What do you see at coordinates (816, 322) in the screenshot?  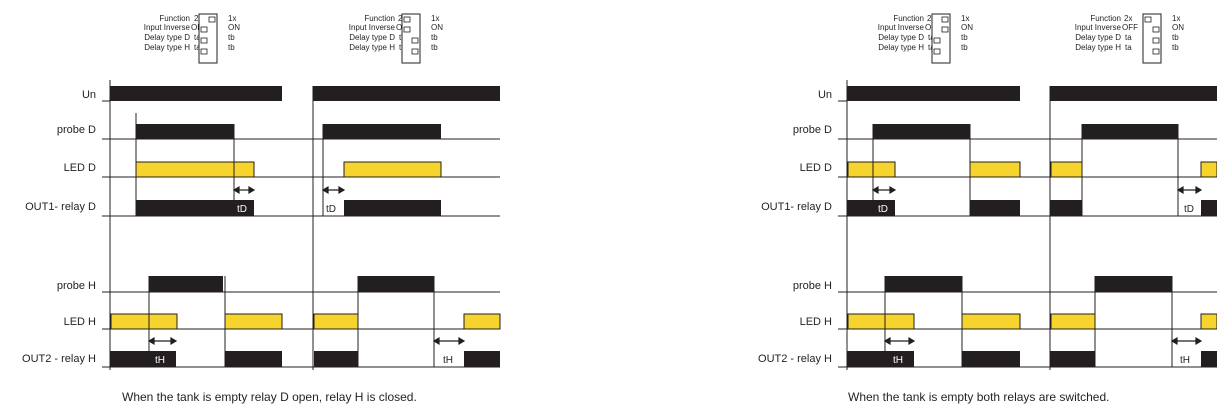 I see `signal-label-led-h: LED H` at bounding box center [816, 322].